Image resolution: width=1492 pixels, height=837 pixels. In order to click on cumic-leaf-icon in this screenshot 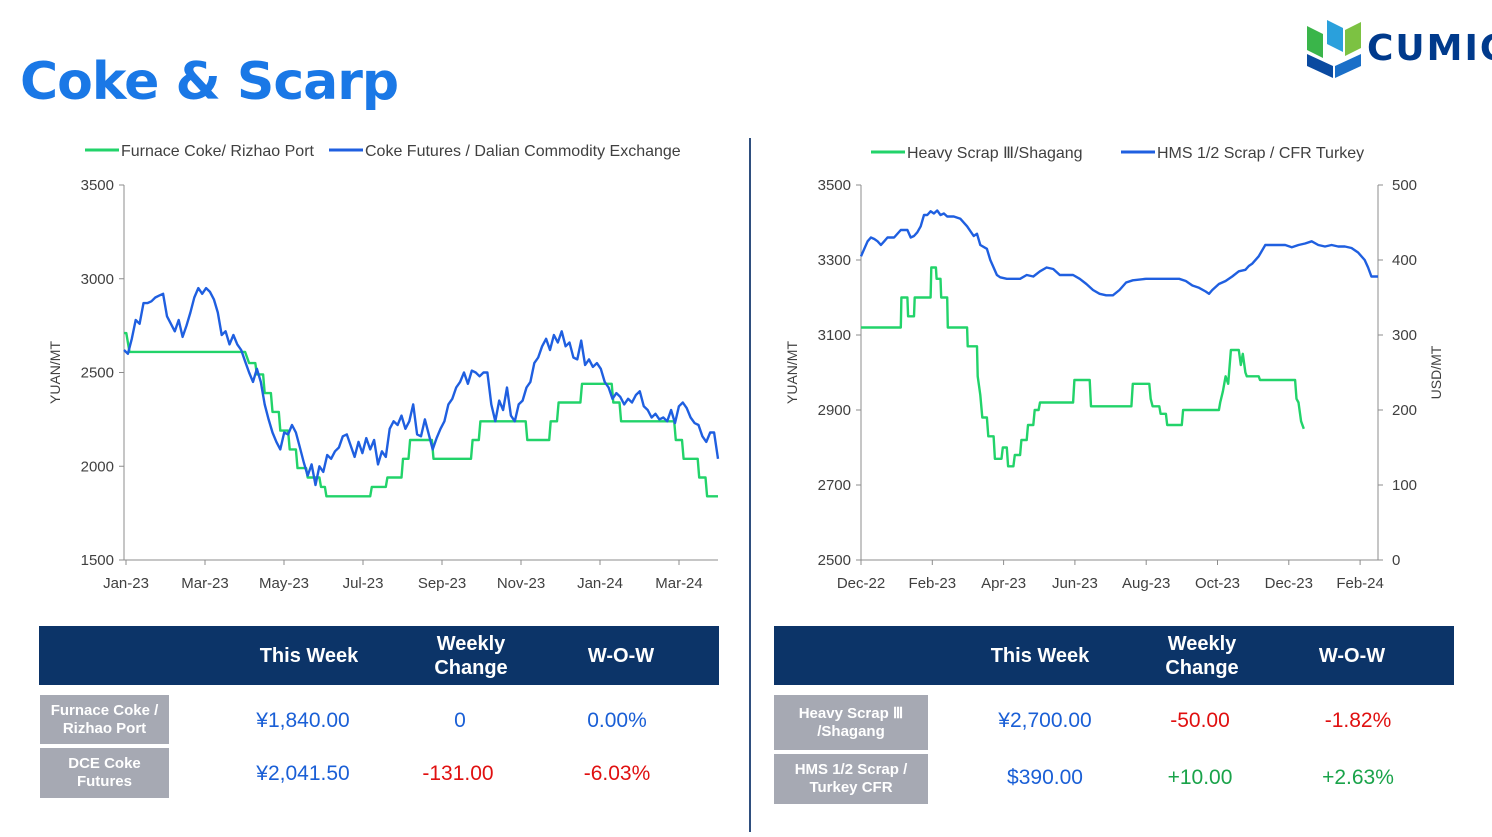, I will do `click(1334, 49)`.